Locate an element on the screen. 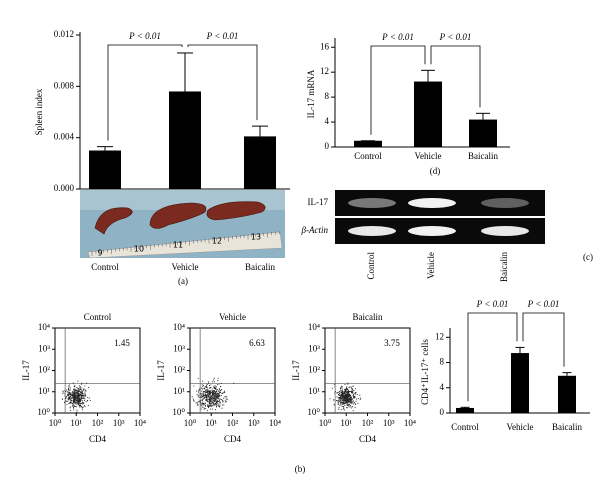 The width and height of the screenshot is (600, 487). plot-title: Control is located at coordinates (98, 317).